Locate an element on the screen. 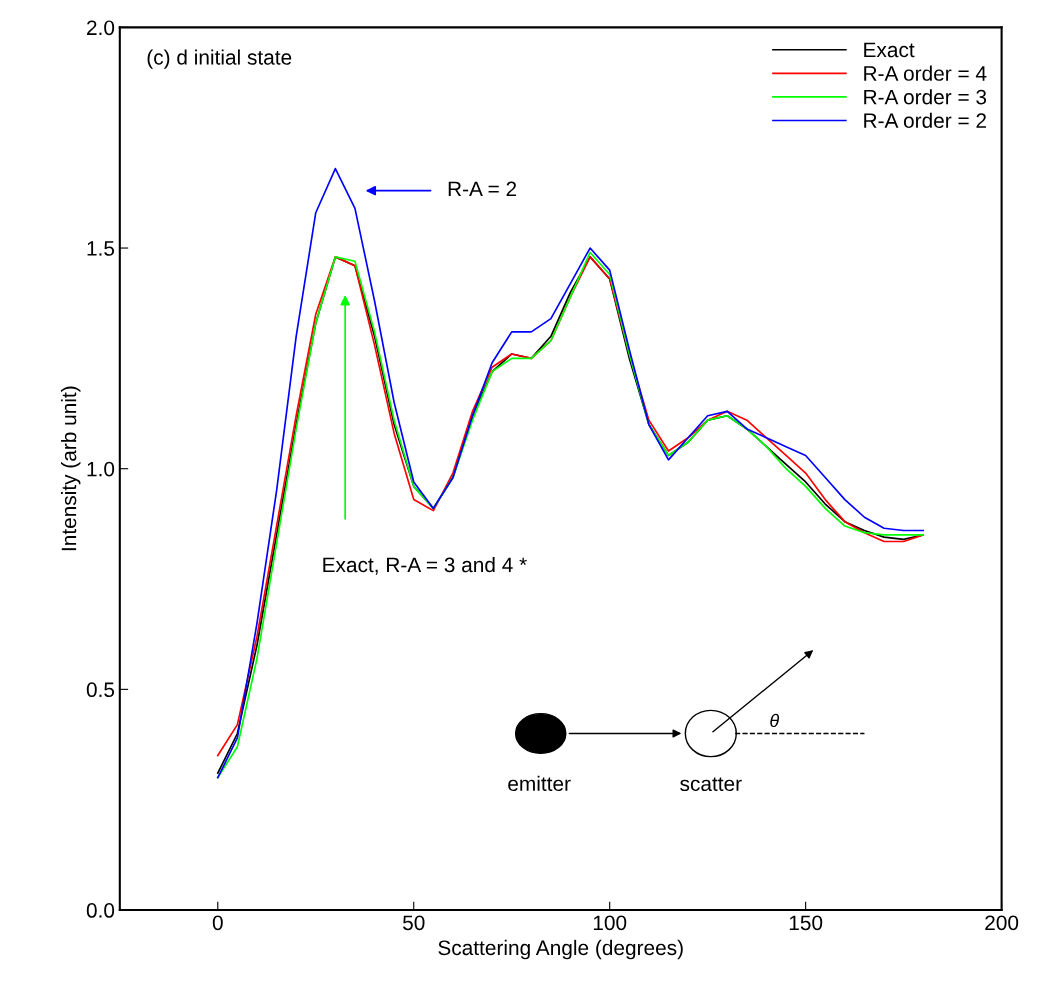 This screenshot has height=1003, width=1051. x-tick-label: 0 is located at coordinates (217, 923).